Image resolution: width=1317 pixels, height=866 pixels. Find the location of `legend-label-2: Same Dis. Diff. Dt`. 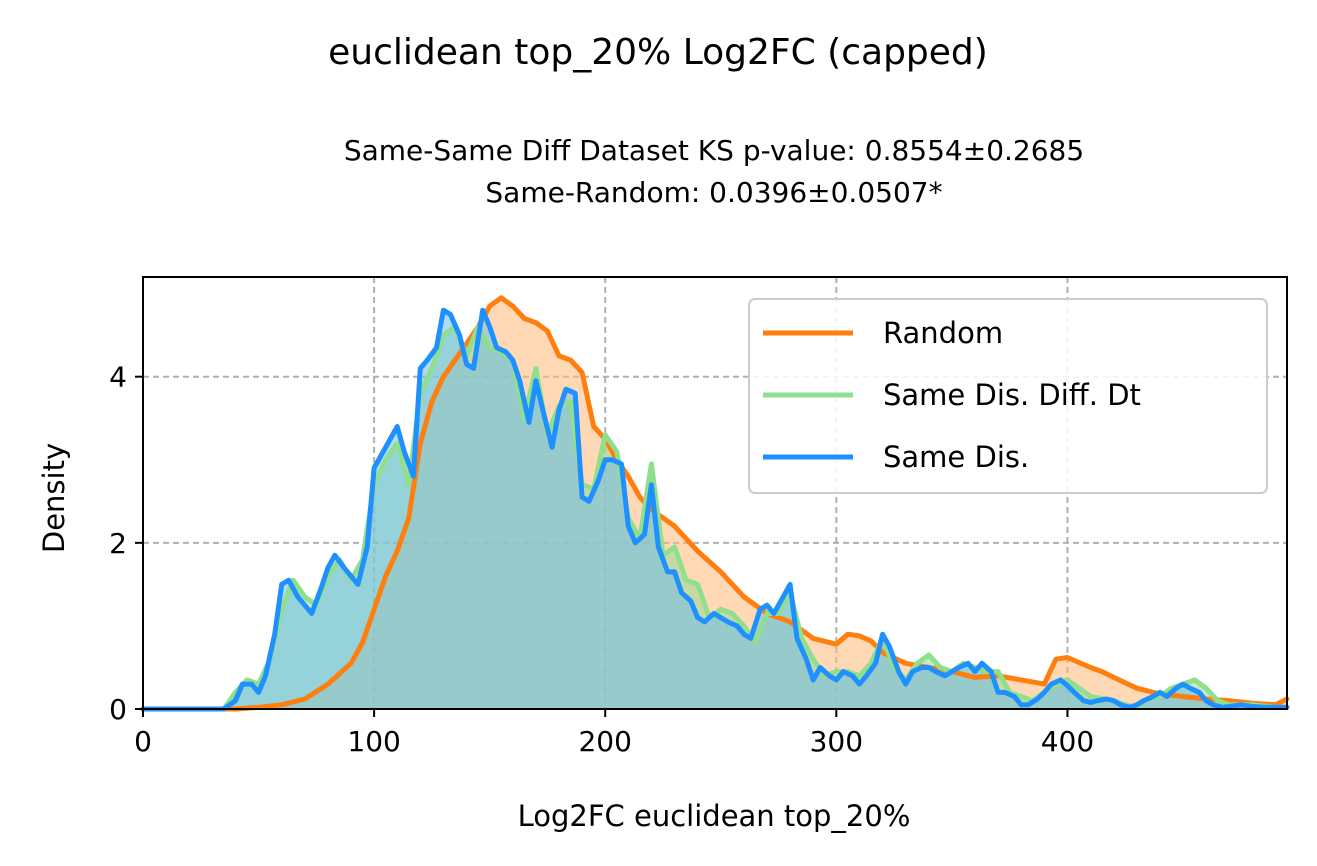

legend-label-2: Same Dis. Diff. Dt is located at coordinates (1012, 395).